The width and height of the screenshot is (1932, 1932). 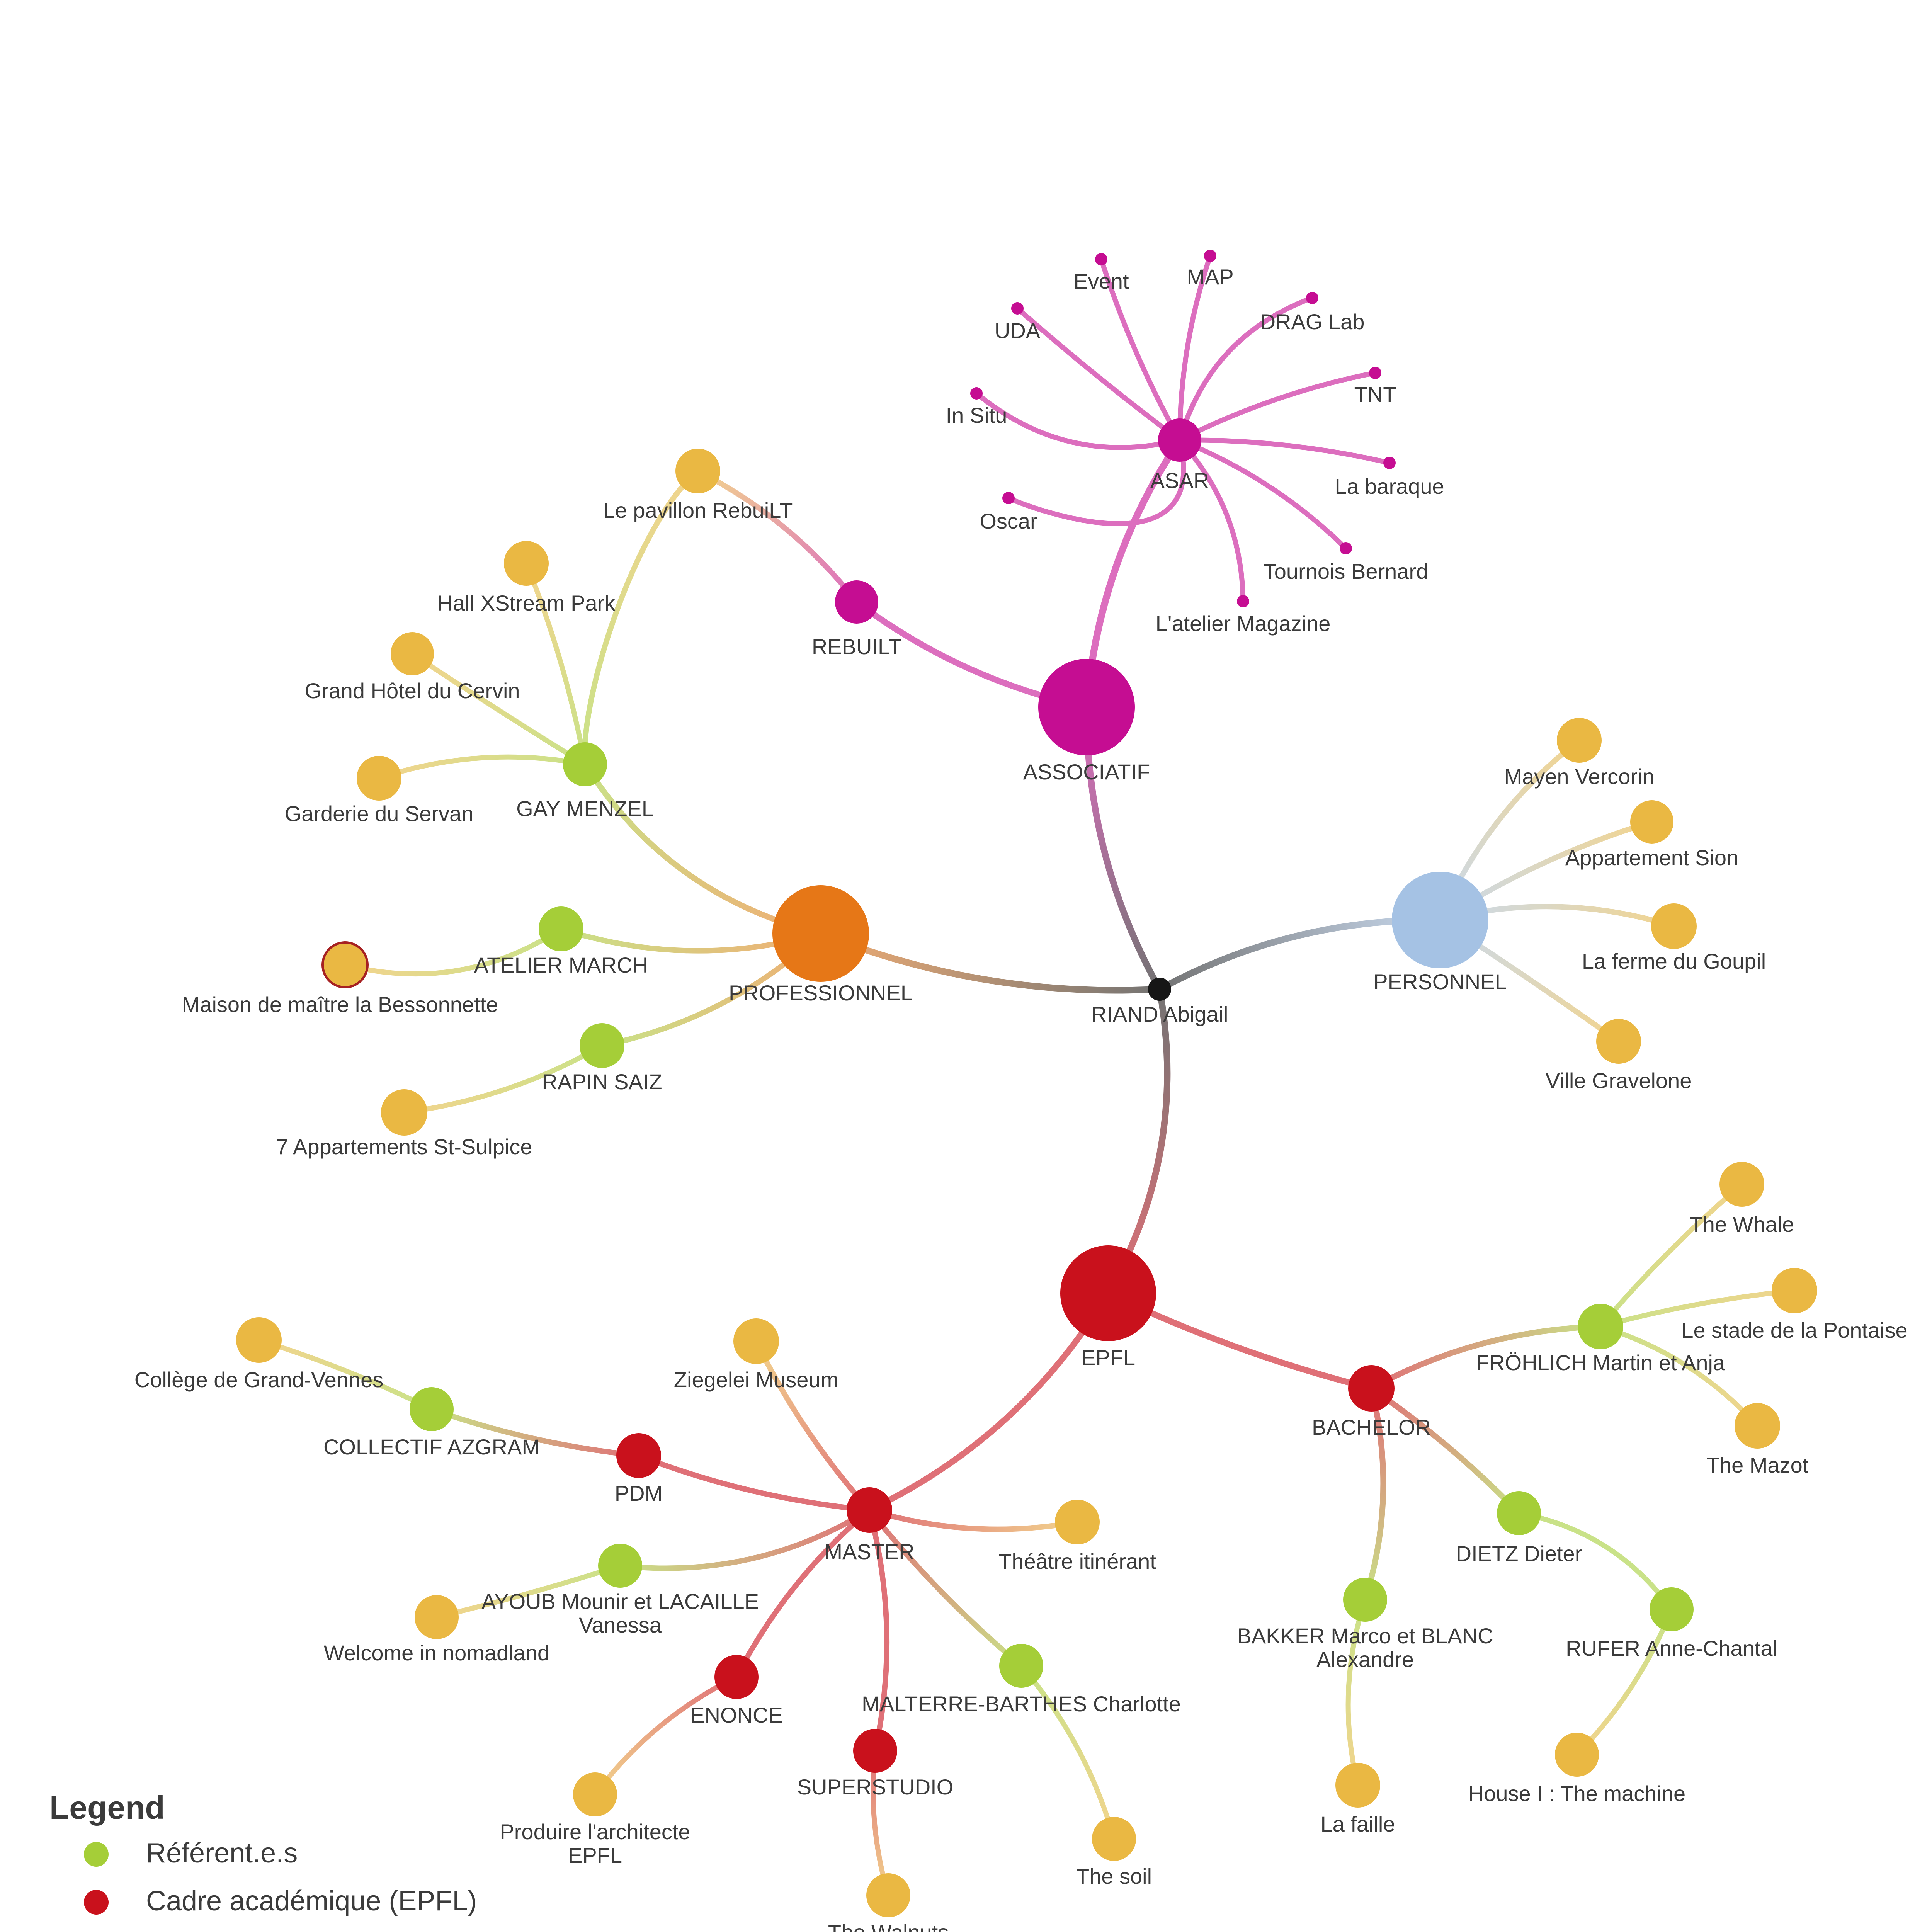 What do you see at coordinates (1018, 330) in the screenshot?
I see `svg-text: UDA` at bounding box center [1018, 330].